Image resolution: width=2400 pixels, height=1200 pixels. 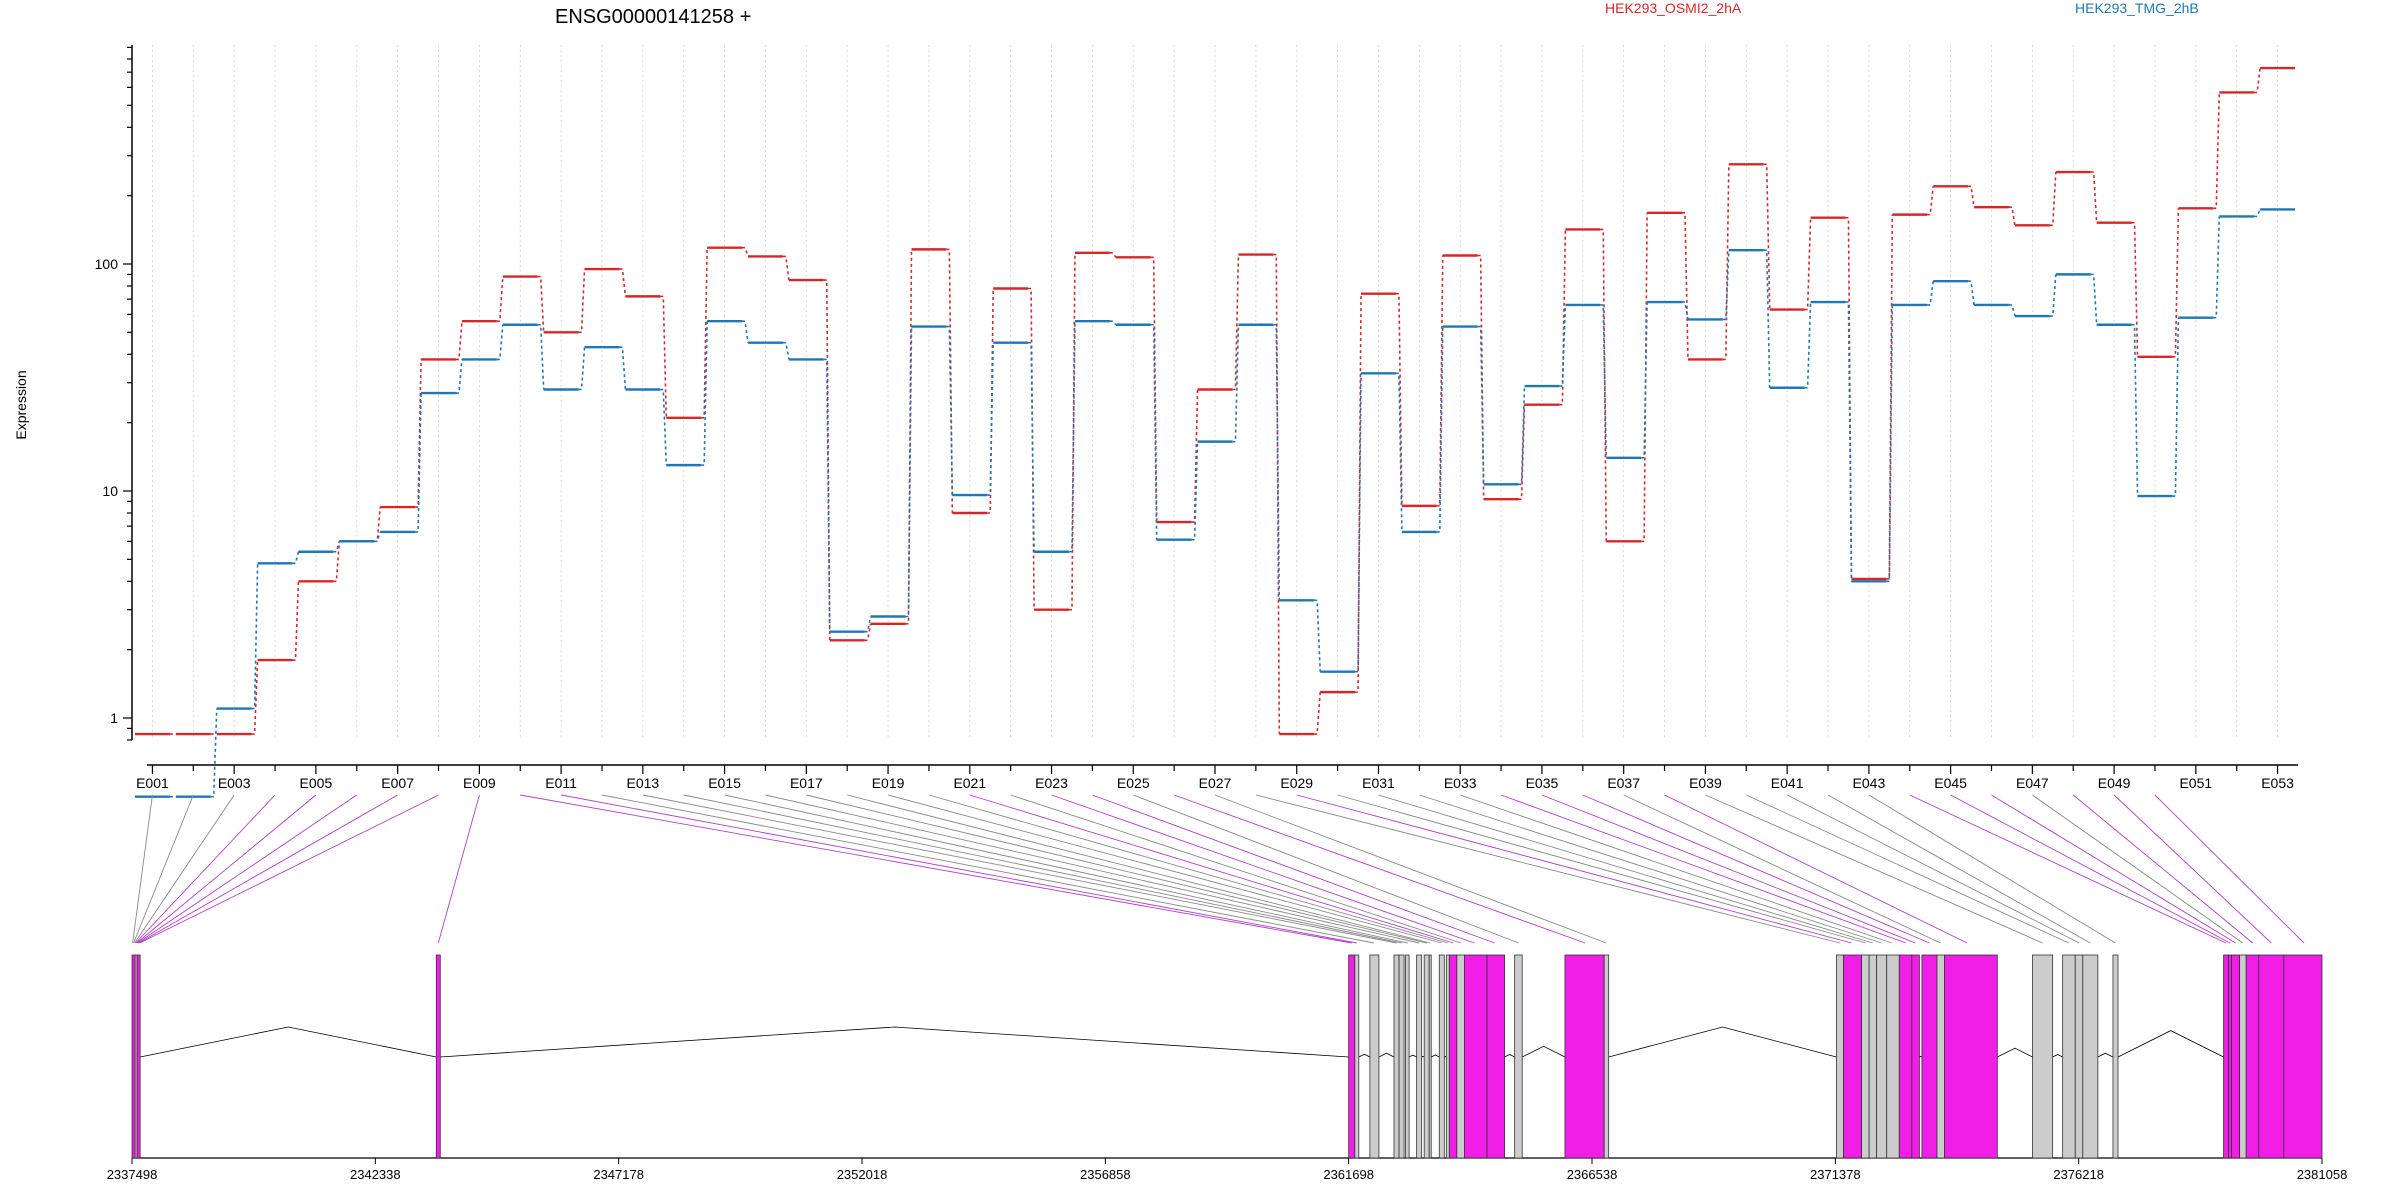 What do you see at coordinates (132, 1174) in the screenshot?
I see `coordinate-label: 2337498` at bounding box center [132, 1174].